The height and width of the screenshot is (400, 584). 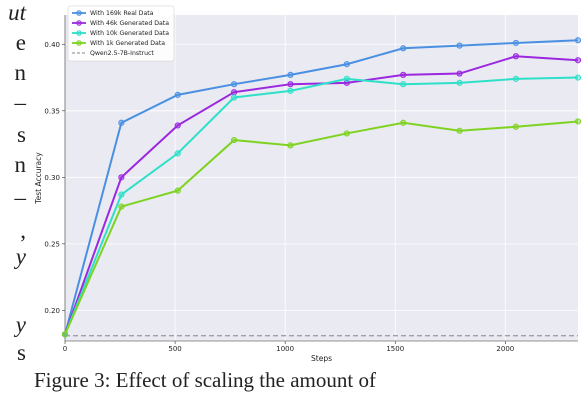 What do you see at coordinates (20, 42) in the screenshot?
I see `left-text-fragment: e` at bounding box center [20, 42].